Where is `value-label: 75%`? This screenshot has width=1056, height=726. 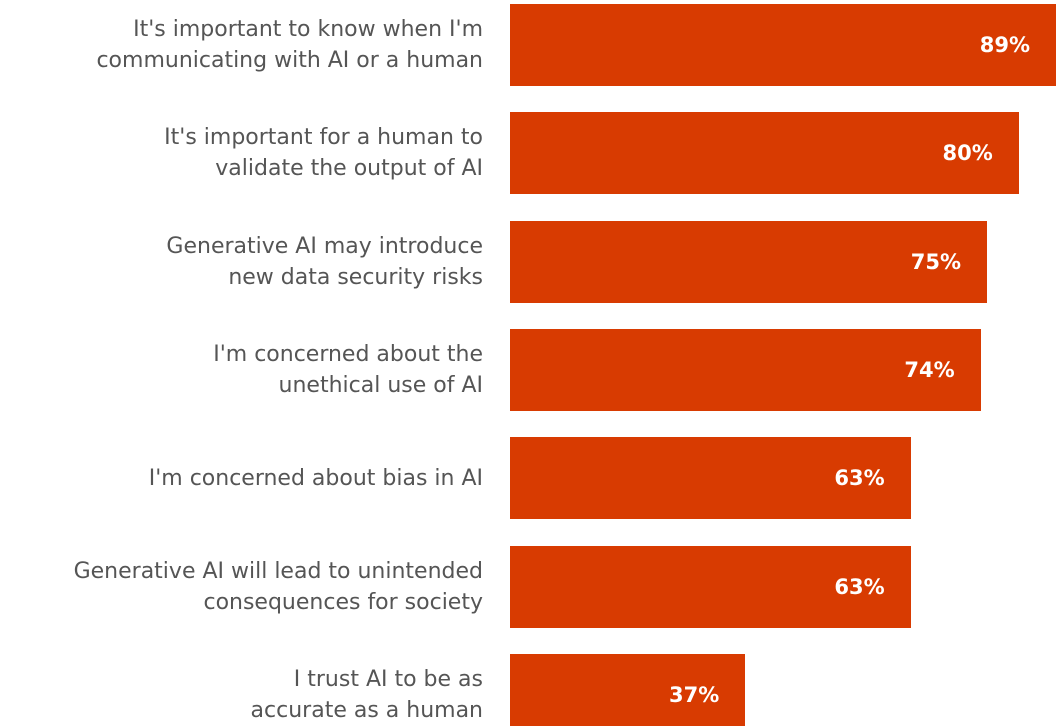
value-label: 75% is located at coordinates (935, 261).